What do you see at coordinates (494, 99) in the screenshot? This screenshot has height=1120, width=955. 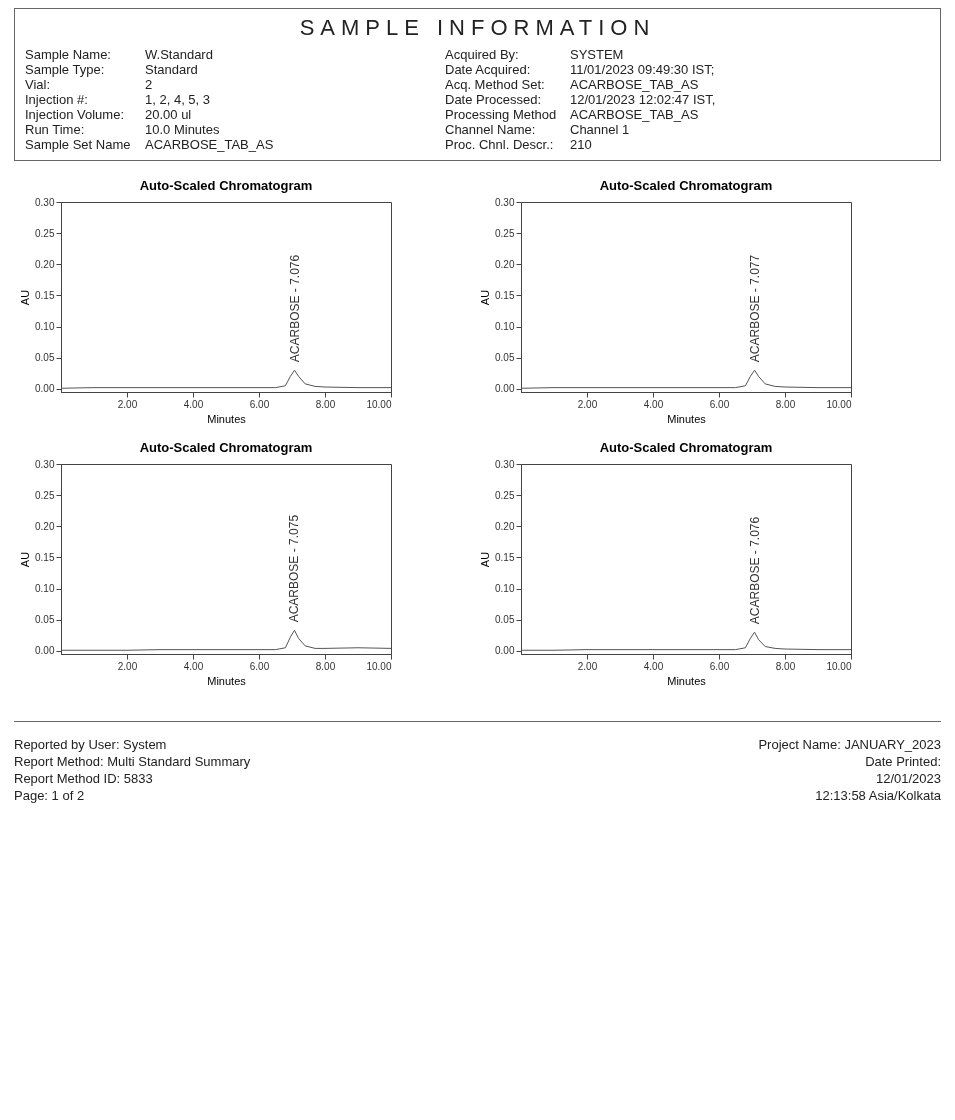 I see `text: Date Processed:` at bounding box center [494, 99].